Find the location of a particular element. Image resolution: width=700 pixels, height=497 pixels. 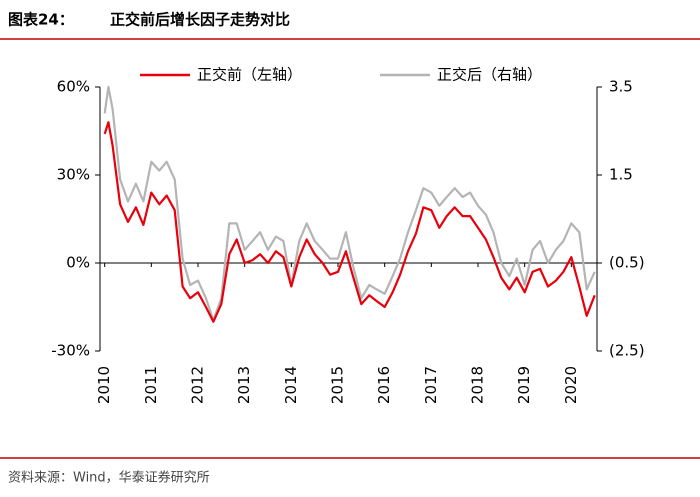

y-tick-label: 60% is located at coordinates (73, 87).